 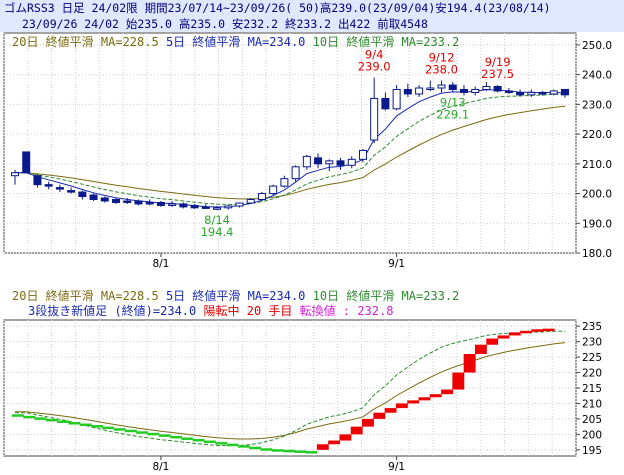 What do you see at coordinates (235, 42) in the screenshot?
I see `legend-ma5: 5日 終値平滑 MA=234.0` at bounding box center [235, 42].